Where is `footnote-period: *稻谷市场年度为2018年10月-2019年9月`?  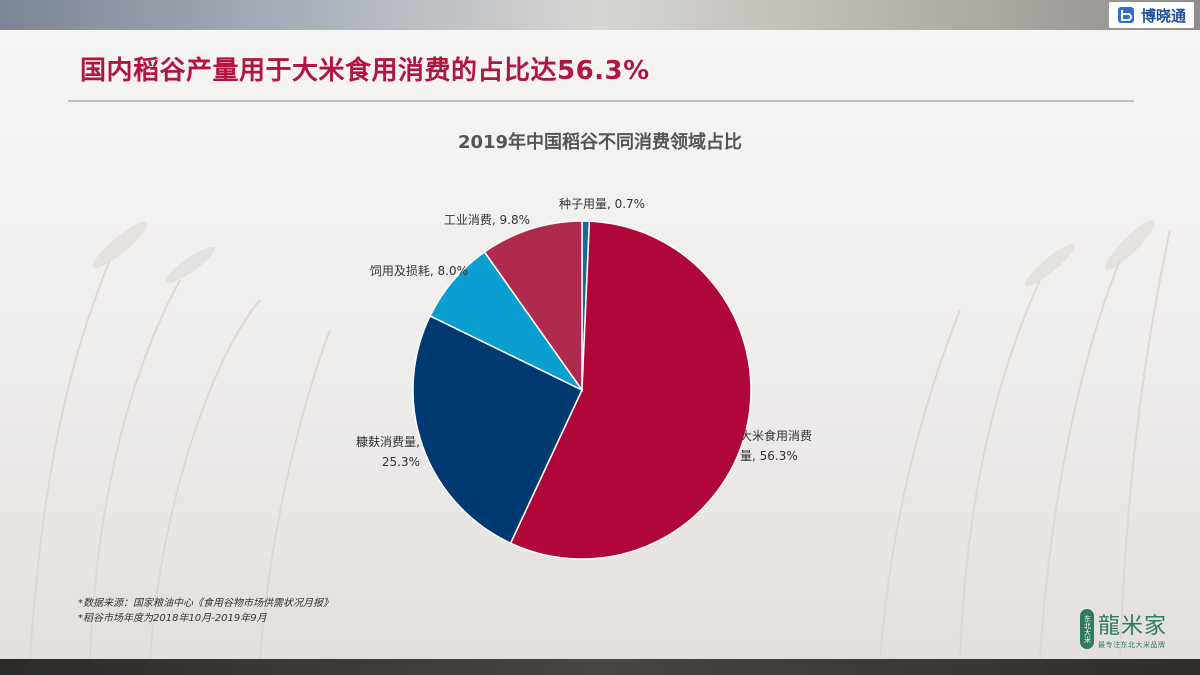
footnote-period: *稻谷市场年度为2018年10月-2019年9月 is located at coordinates (172, 618).